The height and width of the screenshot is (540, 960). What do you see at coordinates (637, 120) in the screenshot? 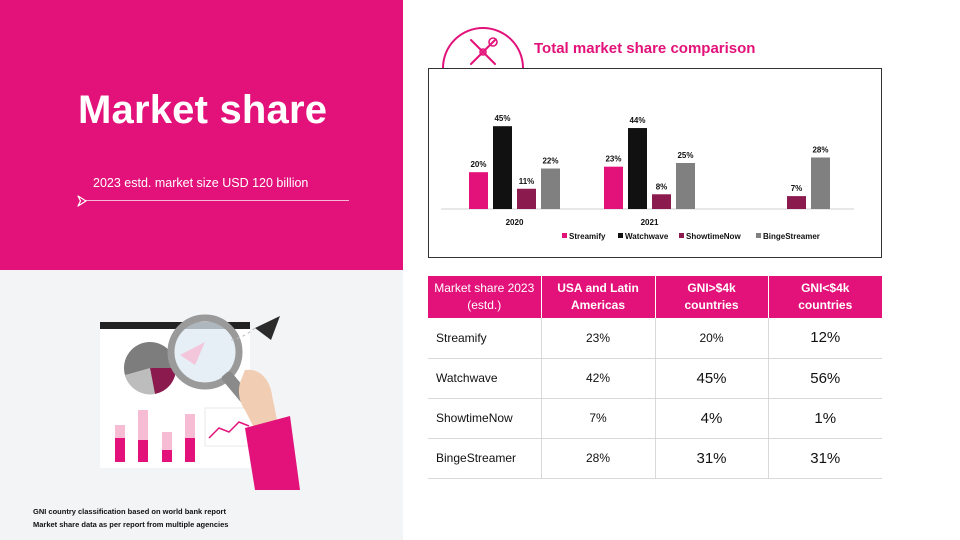
I see `data-label: 44%` at bounding box center [637, 120].